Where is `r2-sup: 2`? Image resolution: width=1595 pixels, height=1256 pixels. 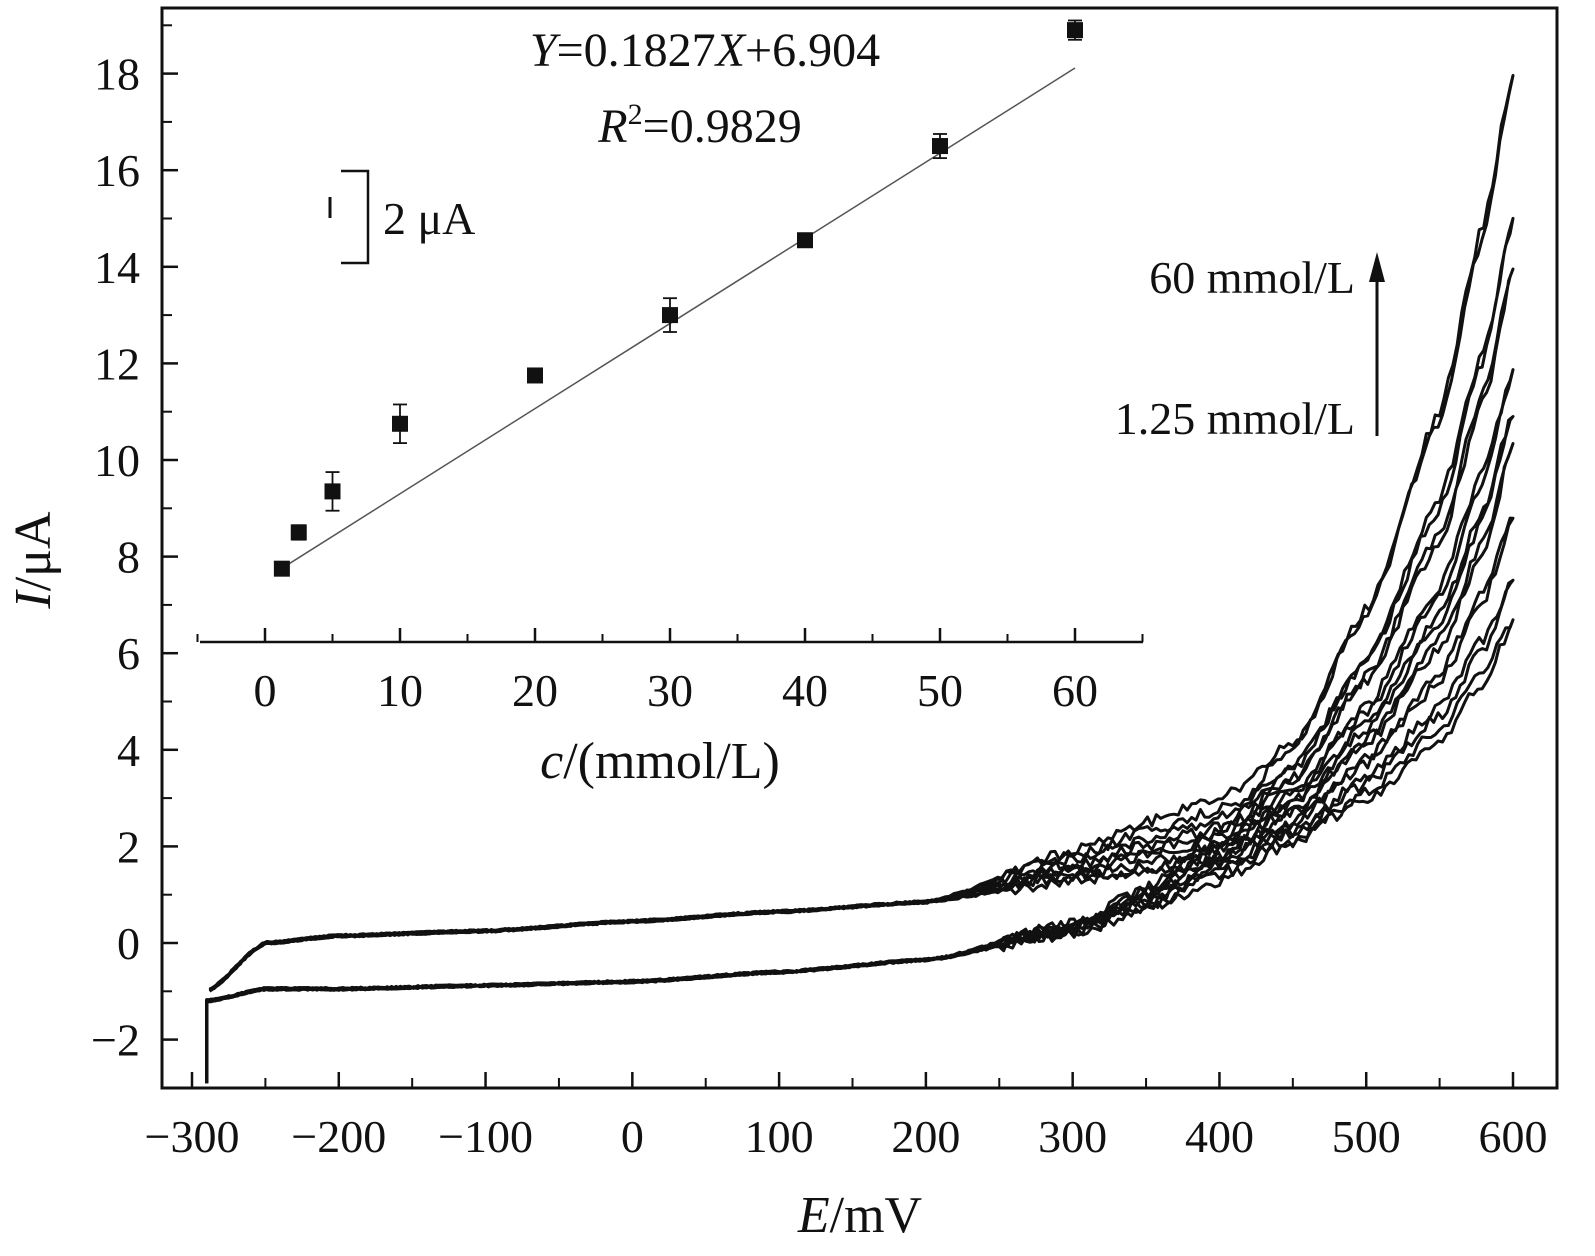
r2-sup: 2 is located at coordinates (635, 114).